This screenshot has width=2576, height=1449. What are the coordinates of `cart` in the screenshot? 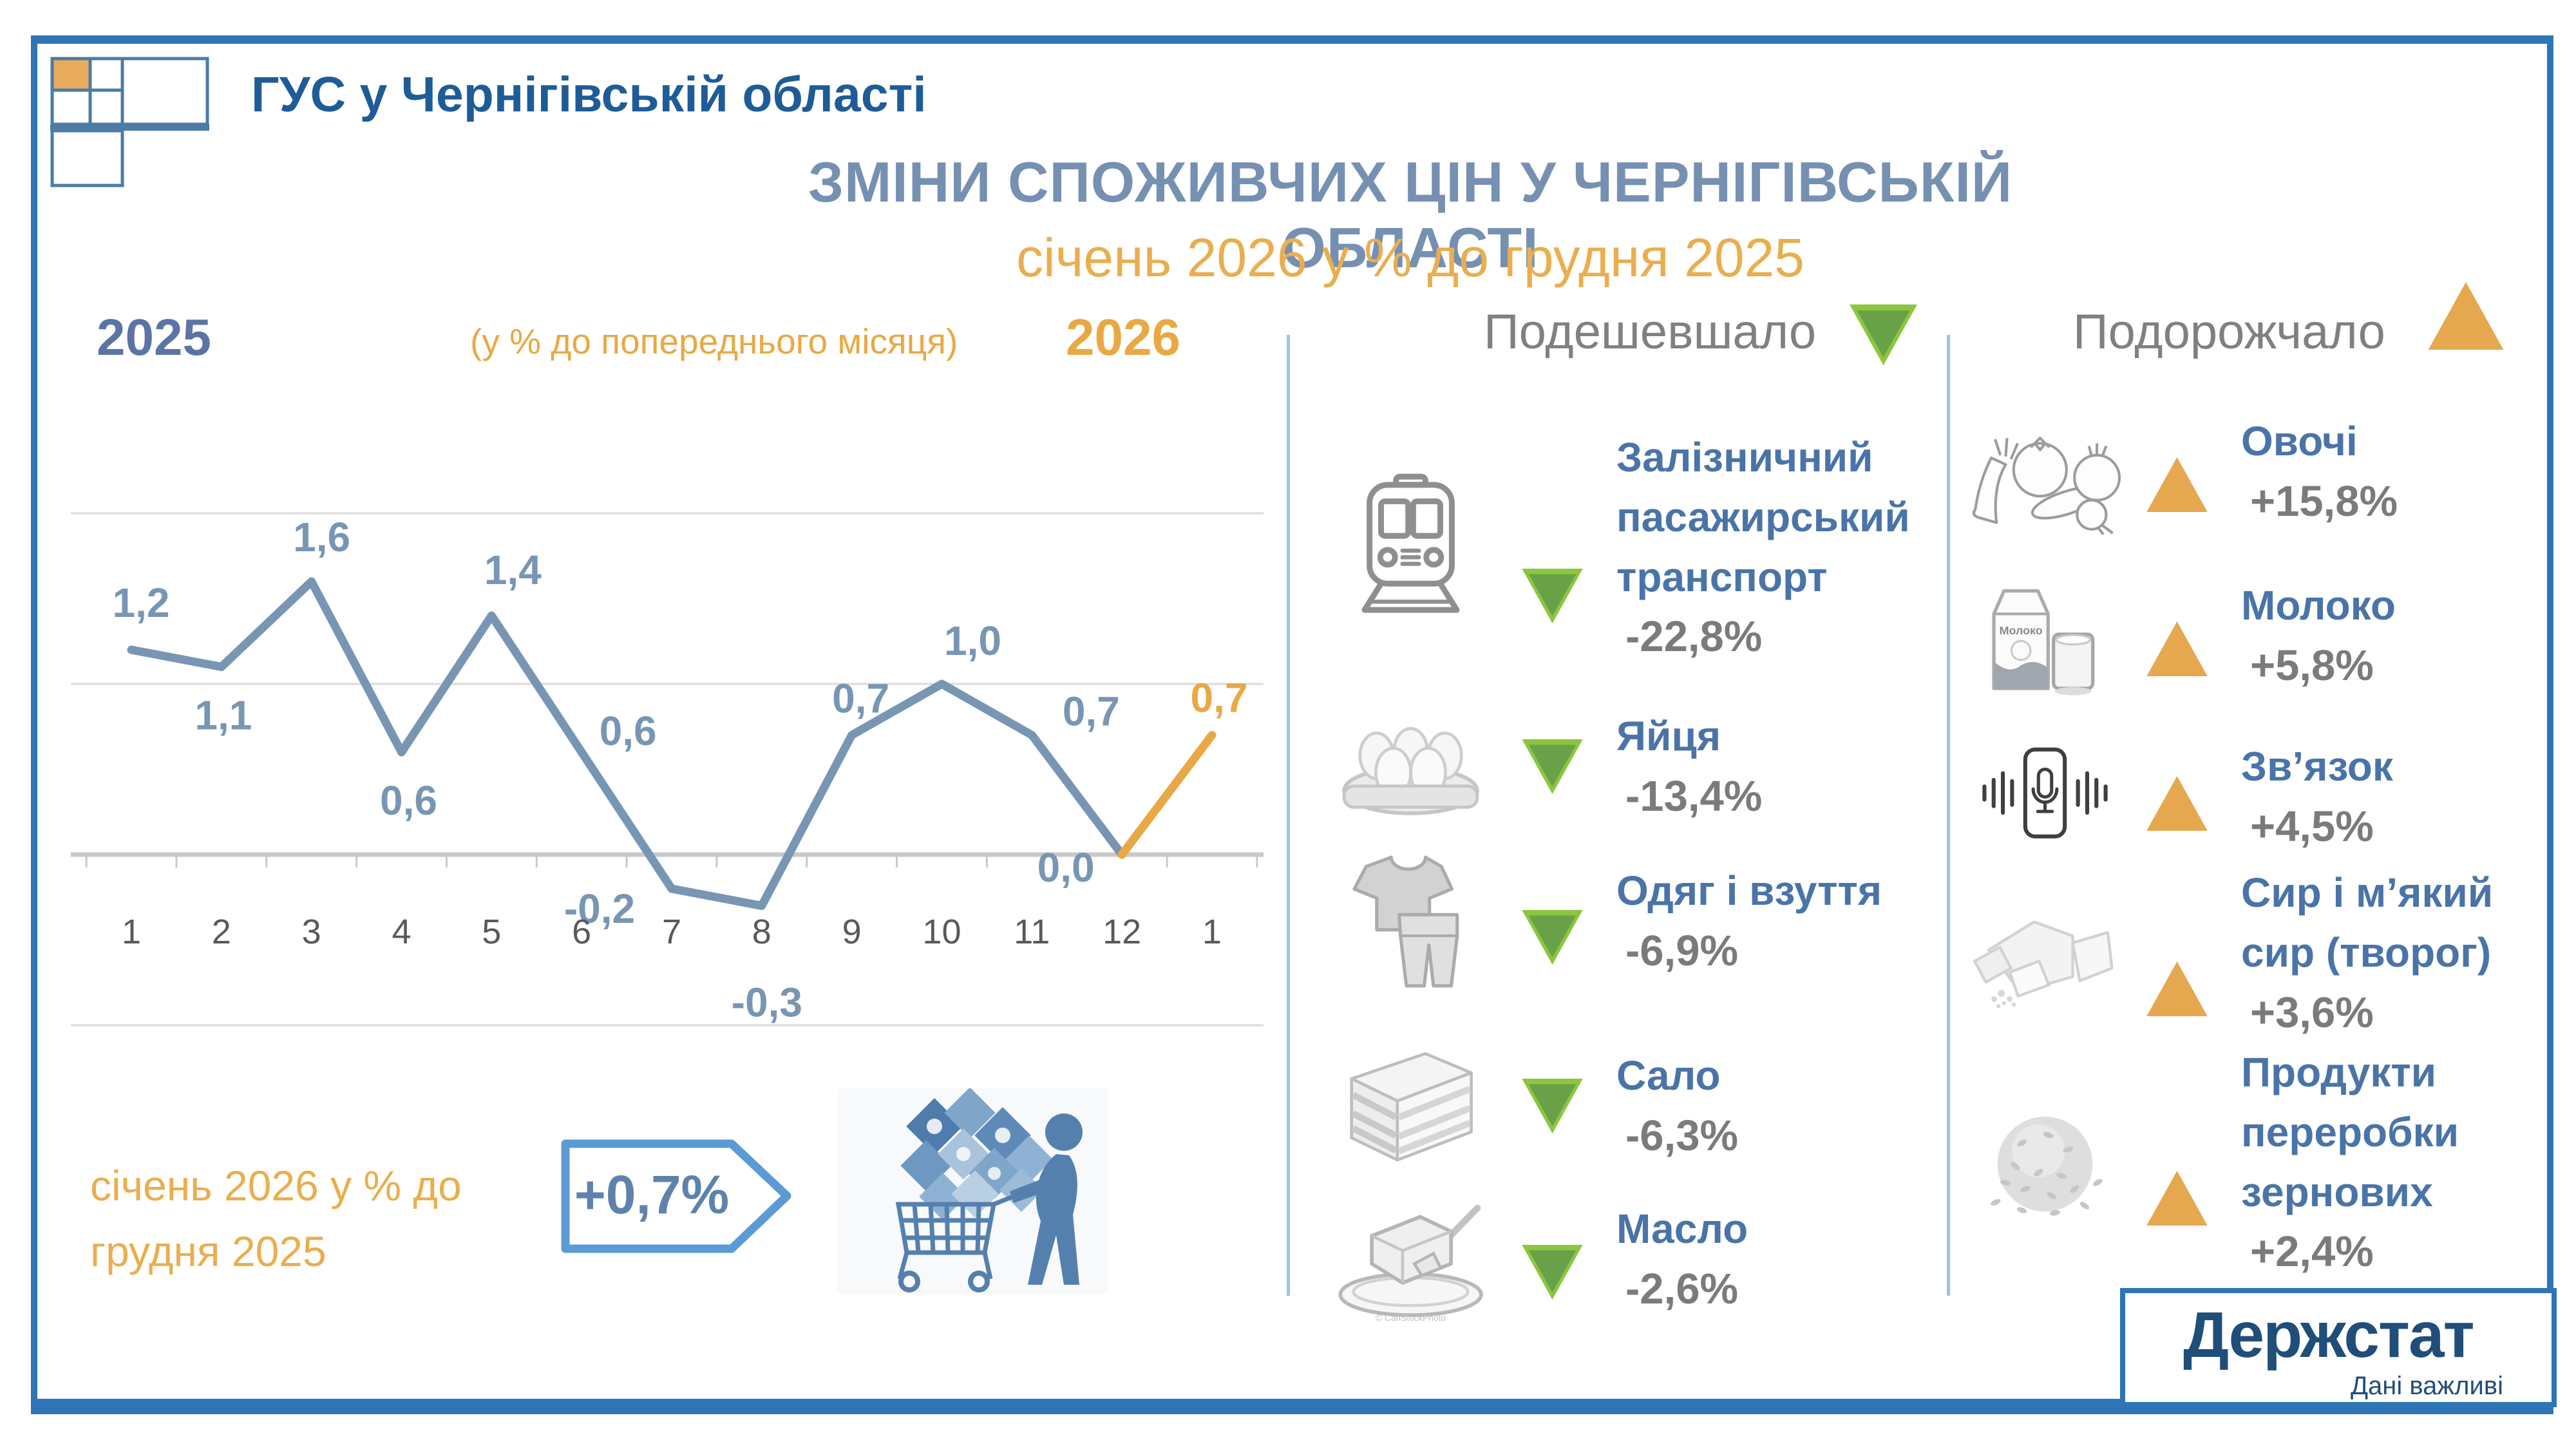 It's located at (956, 1243).